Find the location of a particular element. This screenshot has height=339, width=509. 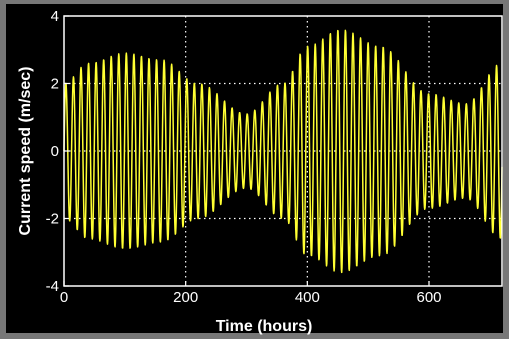

y-tick-label: -2 is located at coordinates (52, 219).